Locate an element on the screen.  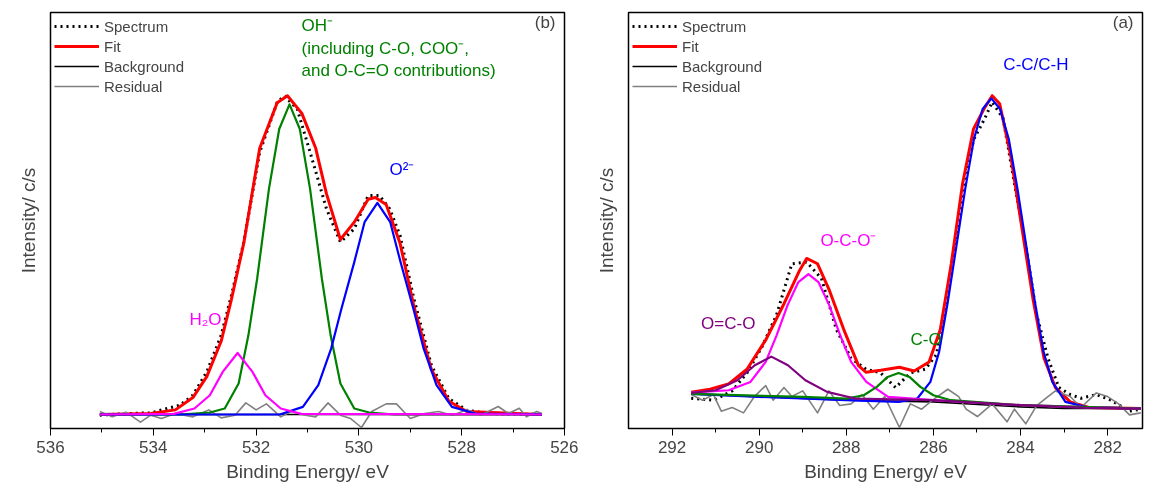
text: (a) is located at coordinates (1123, 22).